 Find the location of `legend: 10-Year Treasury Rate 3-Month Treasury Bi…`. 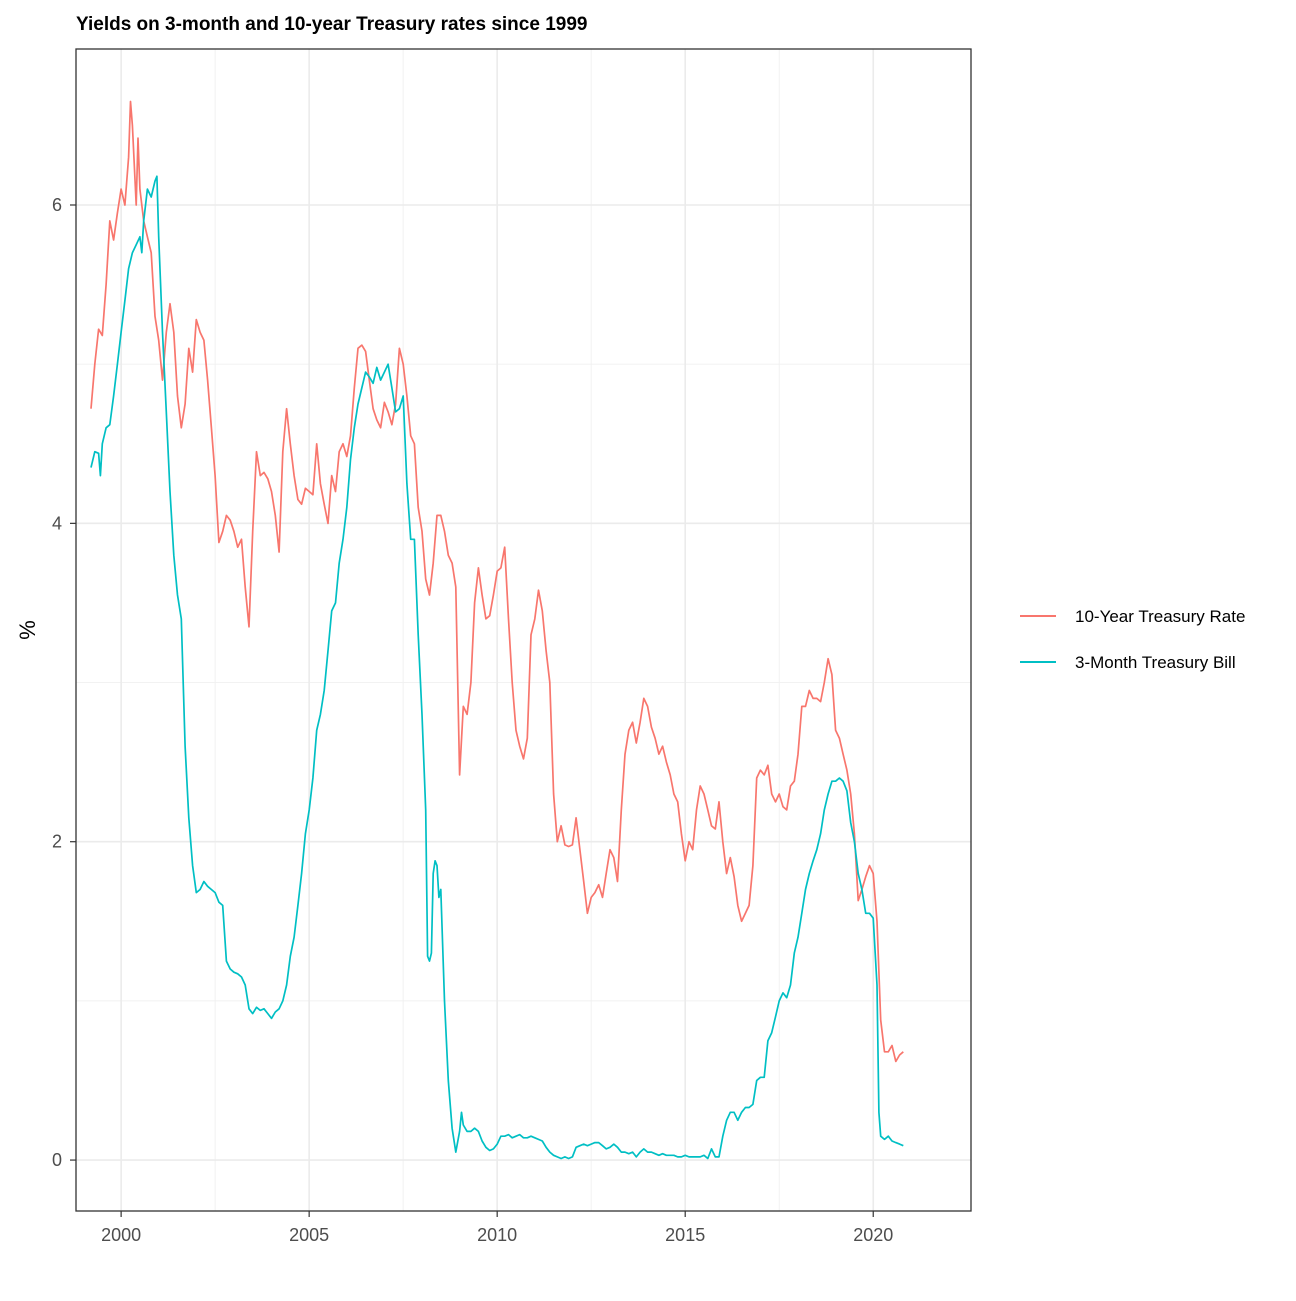

legend: 10-Year Treasury Rate 3-Month Treasury Bi… is located at coordinates (1132, 639).